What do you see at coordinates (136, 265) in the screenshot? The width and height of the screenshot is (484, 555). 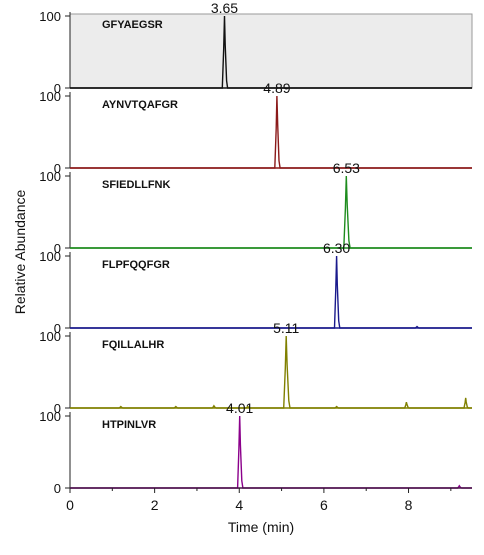 I see `peptide-label: FLPFQQFGR` at bounding box center [136, 265].